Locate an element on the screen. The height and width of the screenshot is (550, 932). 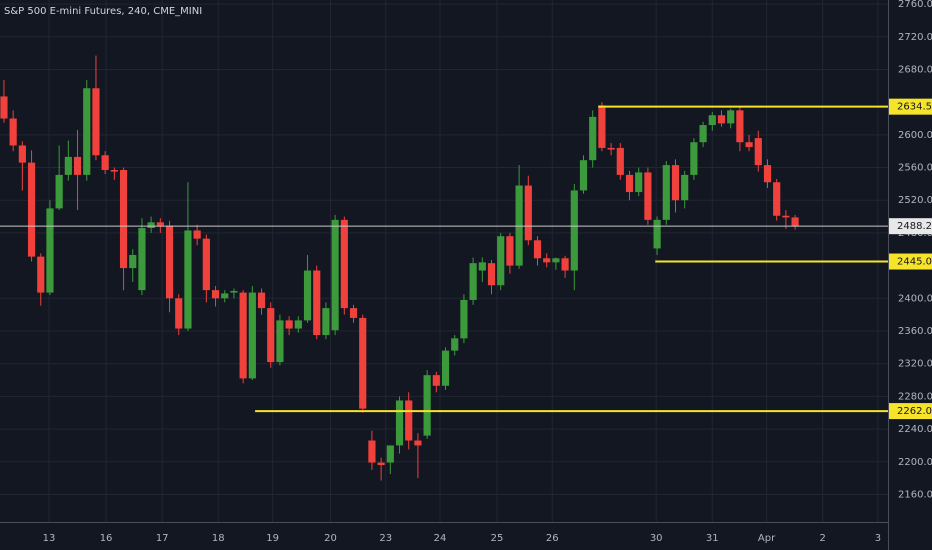
last-price-label: 2488.25 is located at coordinates (914, 226).